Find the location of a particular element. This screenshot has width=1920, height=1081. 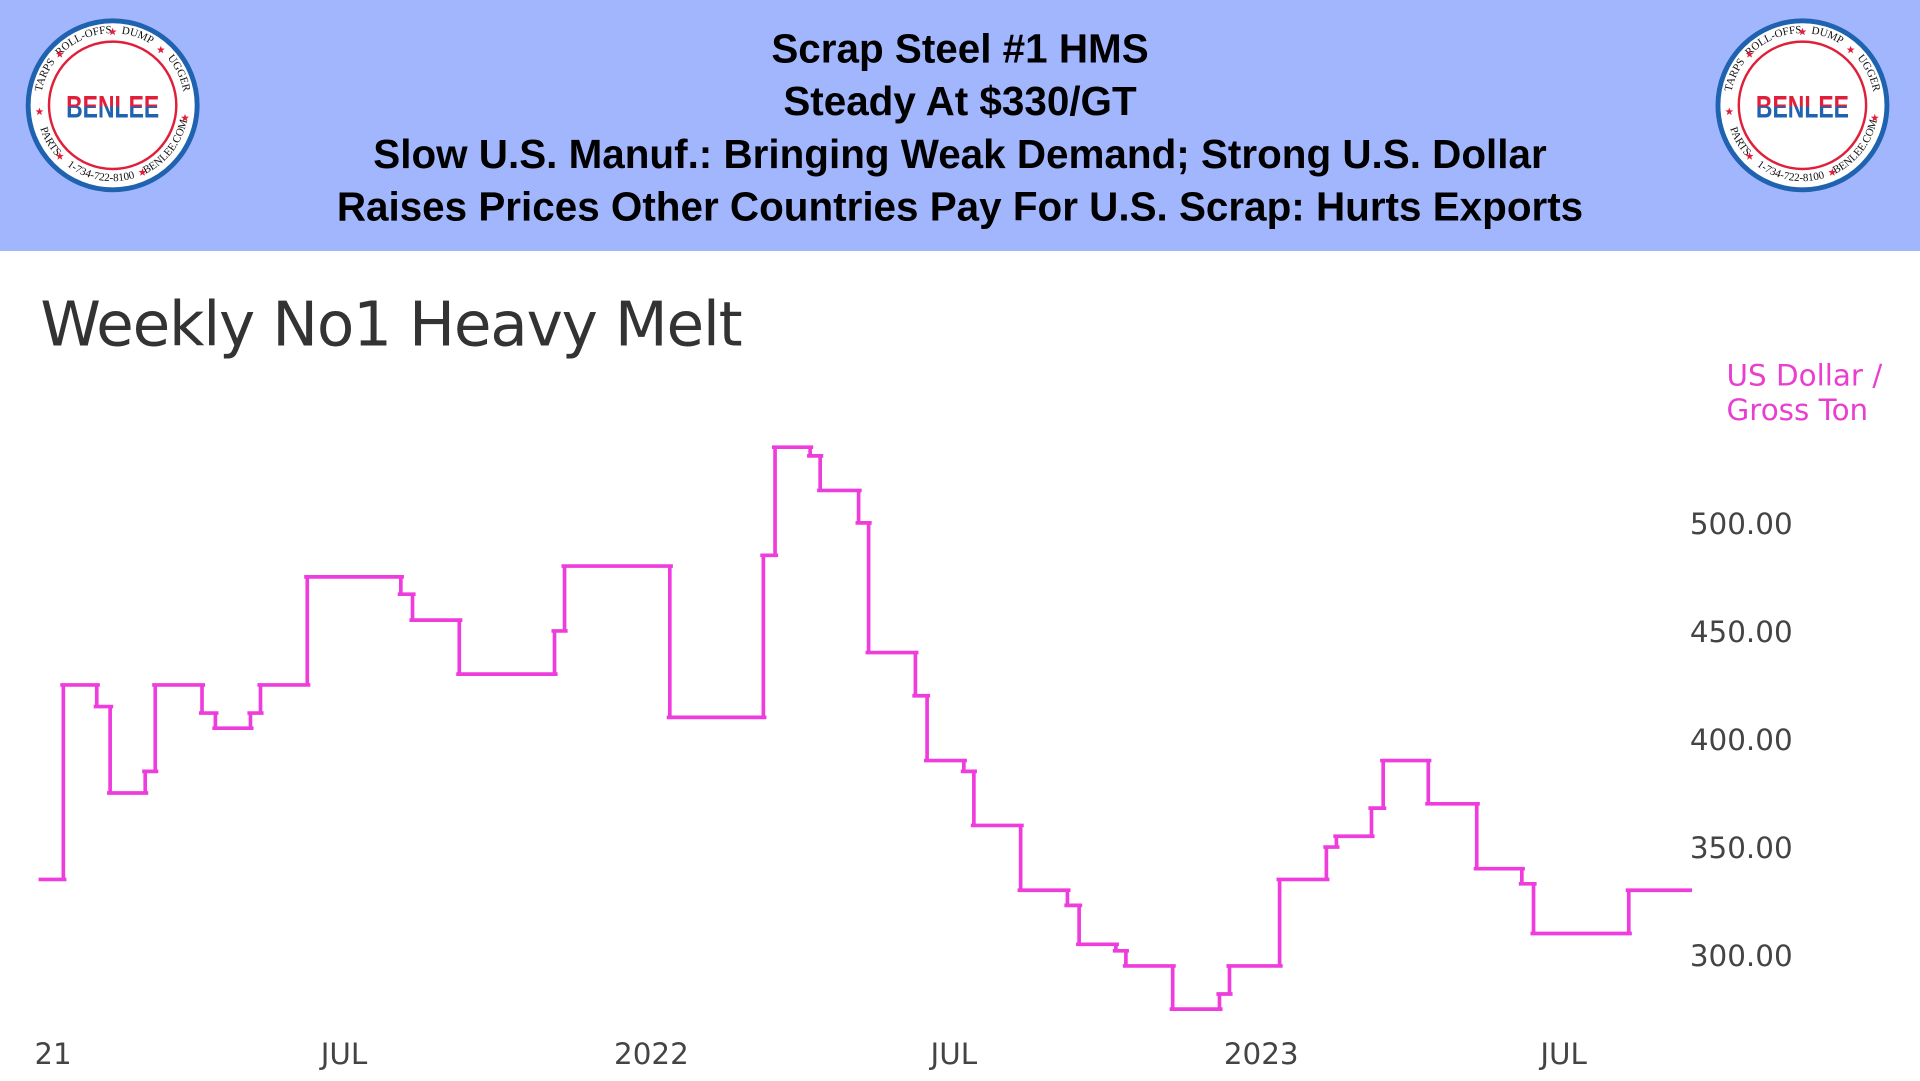

headline-line-1: Scrap Steel #1 HMS is located at coordinates (960, 48).